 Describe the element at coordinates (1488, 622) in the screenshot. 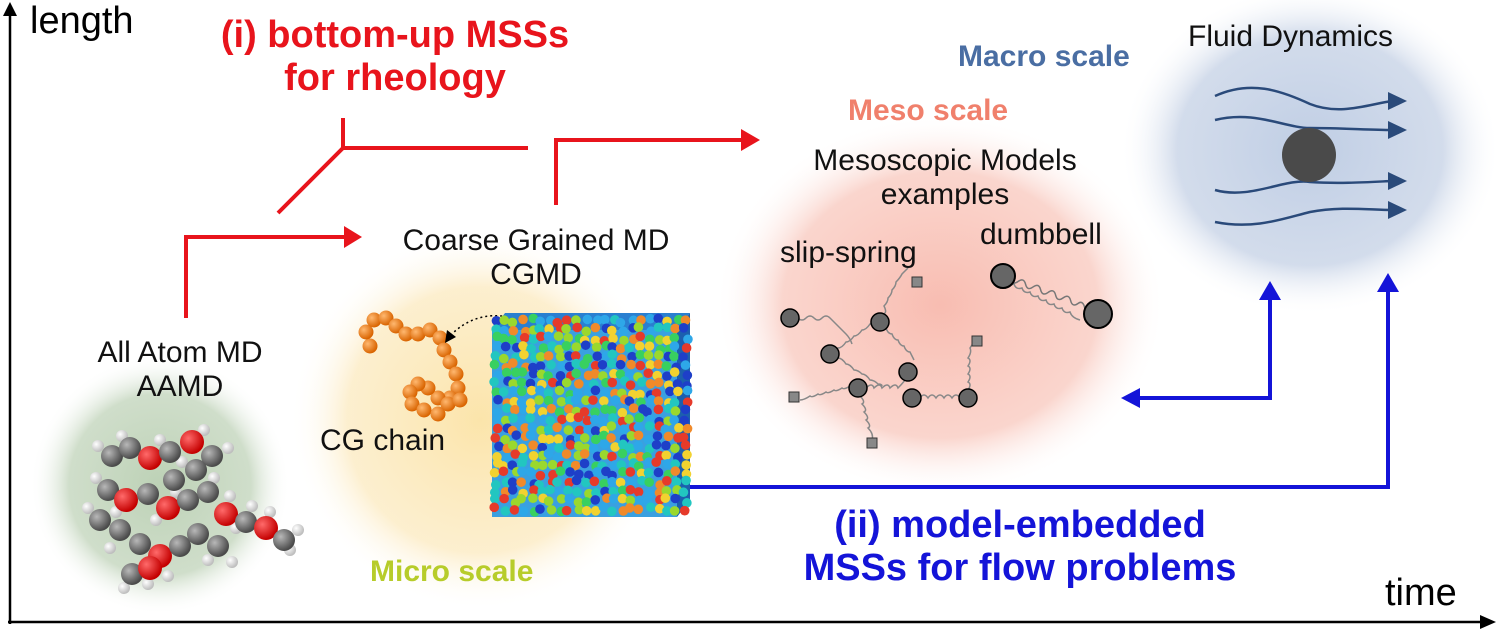

I see `x-axis-arrowhead` at that location.